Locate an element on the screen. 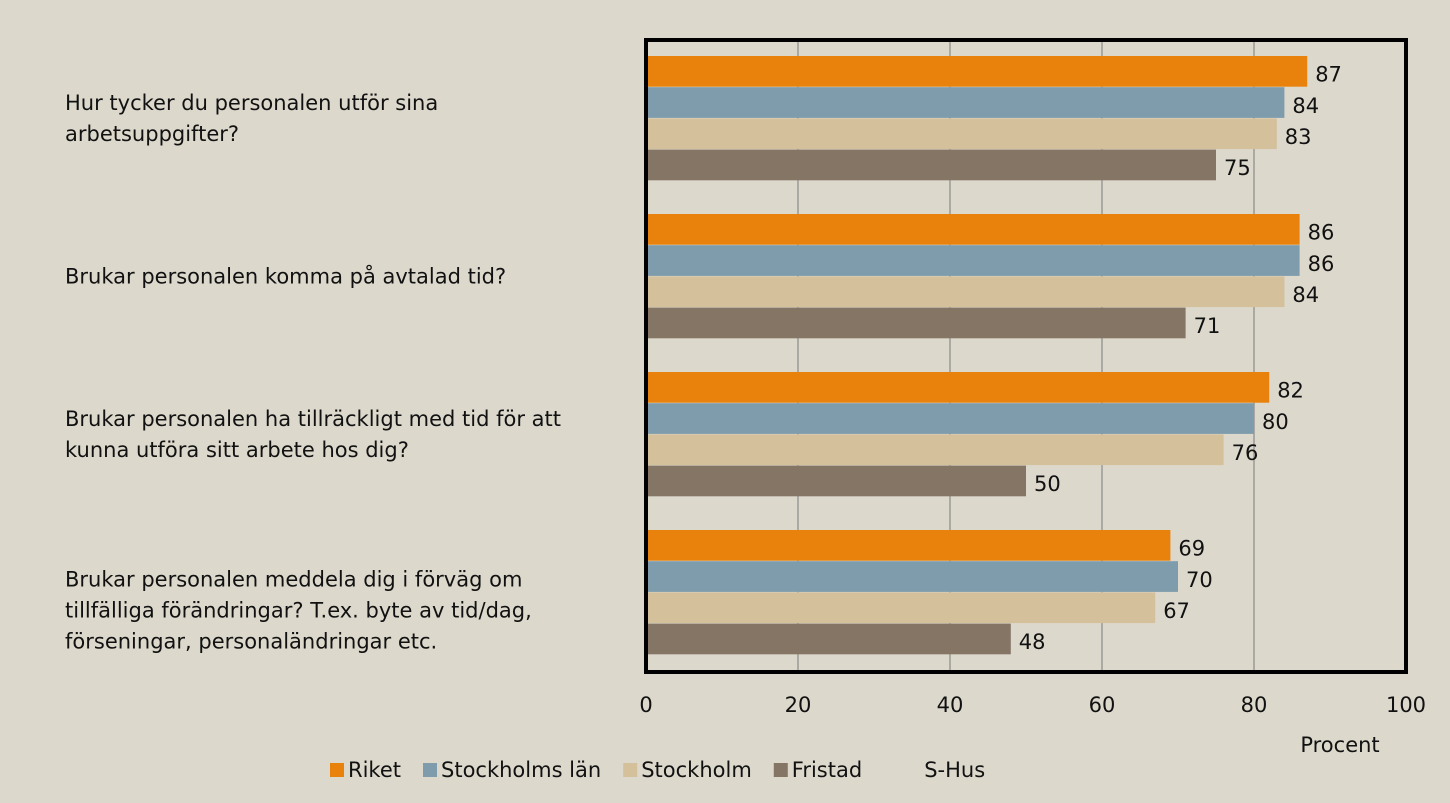  legend-label: Stockholm is located at coordinates (696, 770).